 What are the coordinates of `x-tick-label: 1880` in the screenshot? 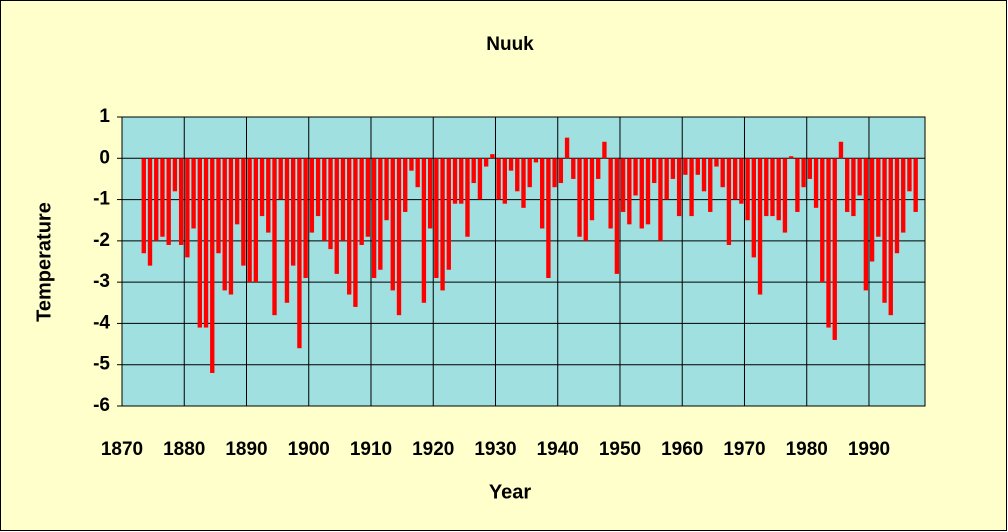 It's located at (184, 449).